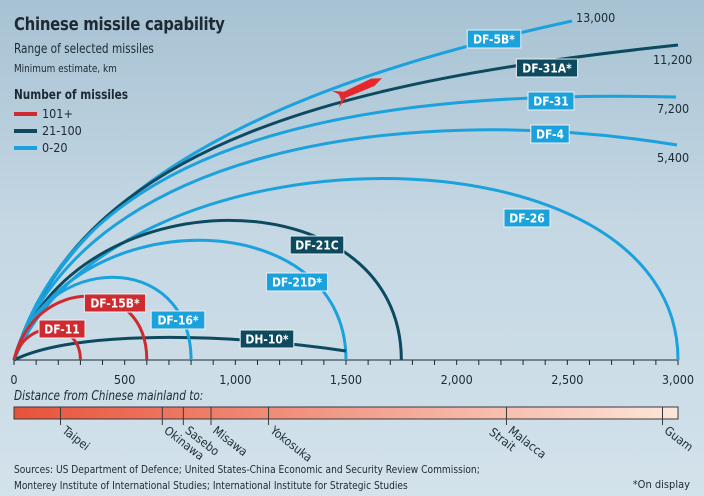 This screenshot has width=704, height=496. What do you see at coordinates (346, 379) in the screenshot?
I see `x-tick-label: 1,500` at bounding box center [346, 379].